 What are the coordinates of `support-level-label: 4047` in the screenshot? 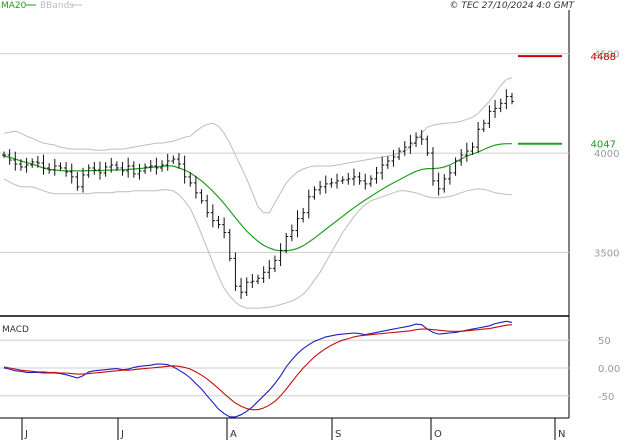 It's located at (603, 145).